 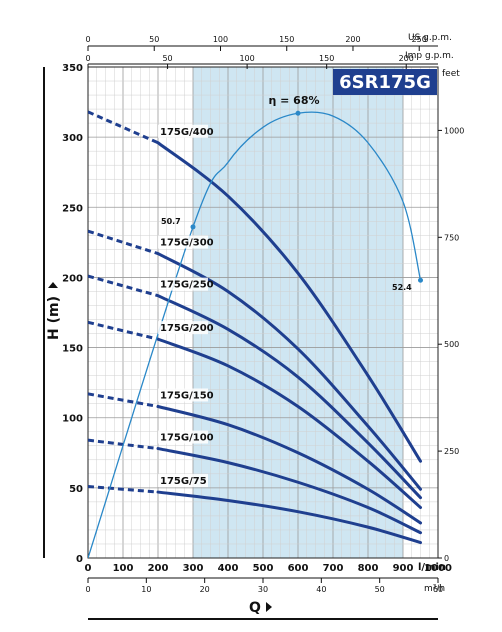 I want to click on model-badge, so click(x=385, y=82).